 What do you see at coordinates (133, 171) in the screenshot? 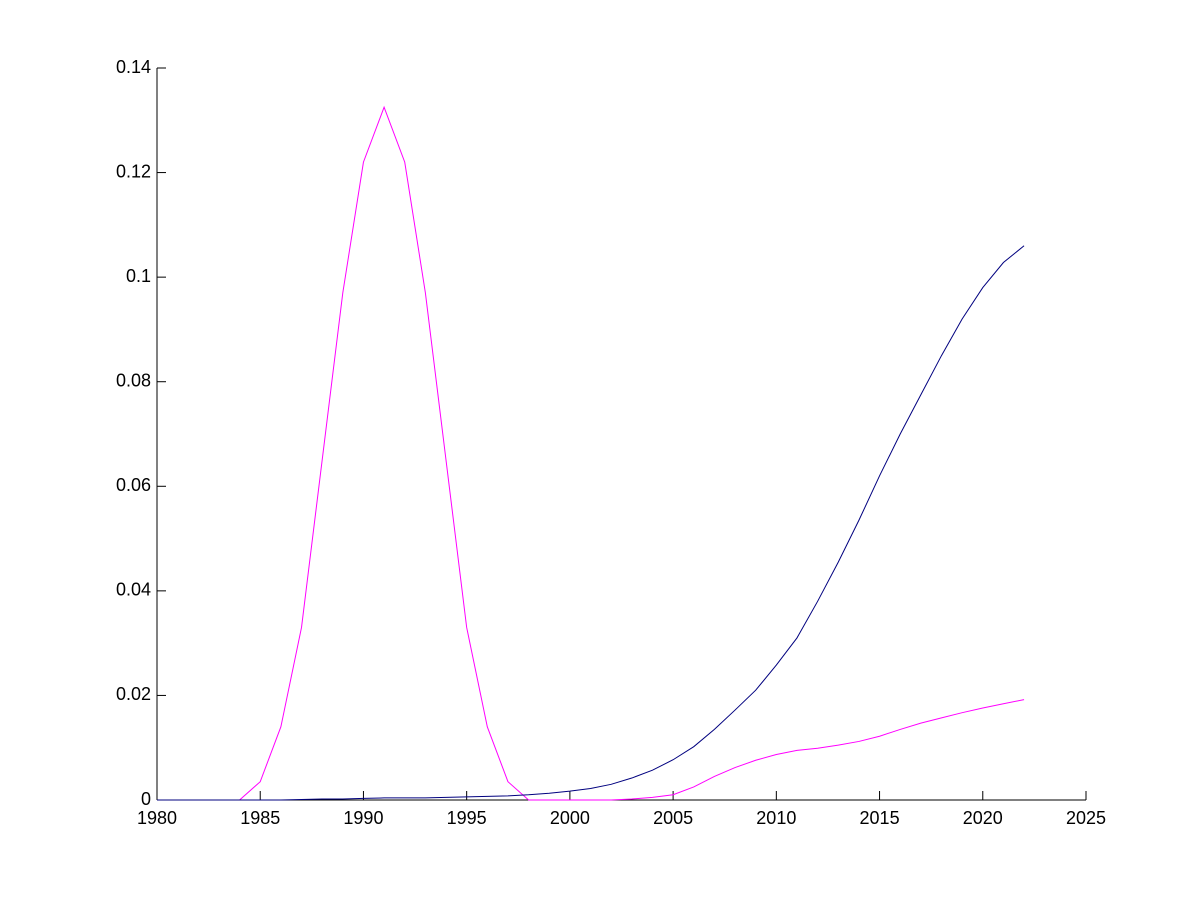
I see `y-tick-label: 0.12` at bounding box center [133, 171].